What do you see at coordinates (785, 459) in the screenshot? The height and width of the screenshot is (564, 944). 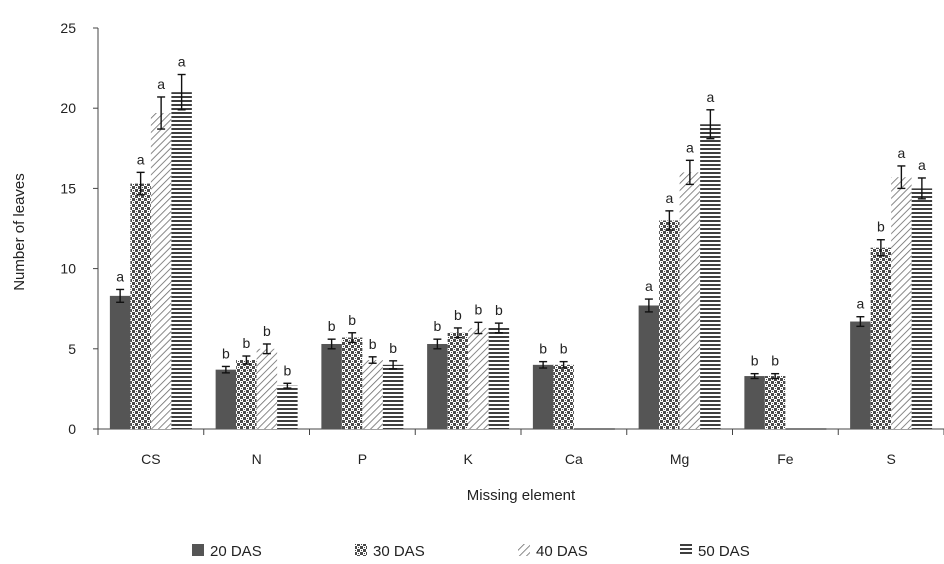 I see `x-tick-label: Fe` at bounding box center [785, 459].